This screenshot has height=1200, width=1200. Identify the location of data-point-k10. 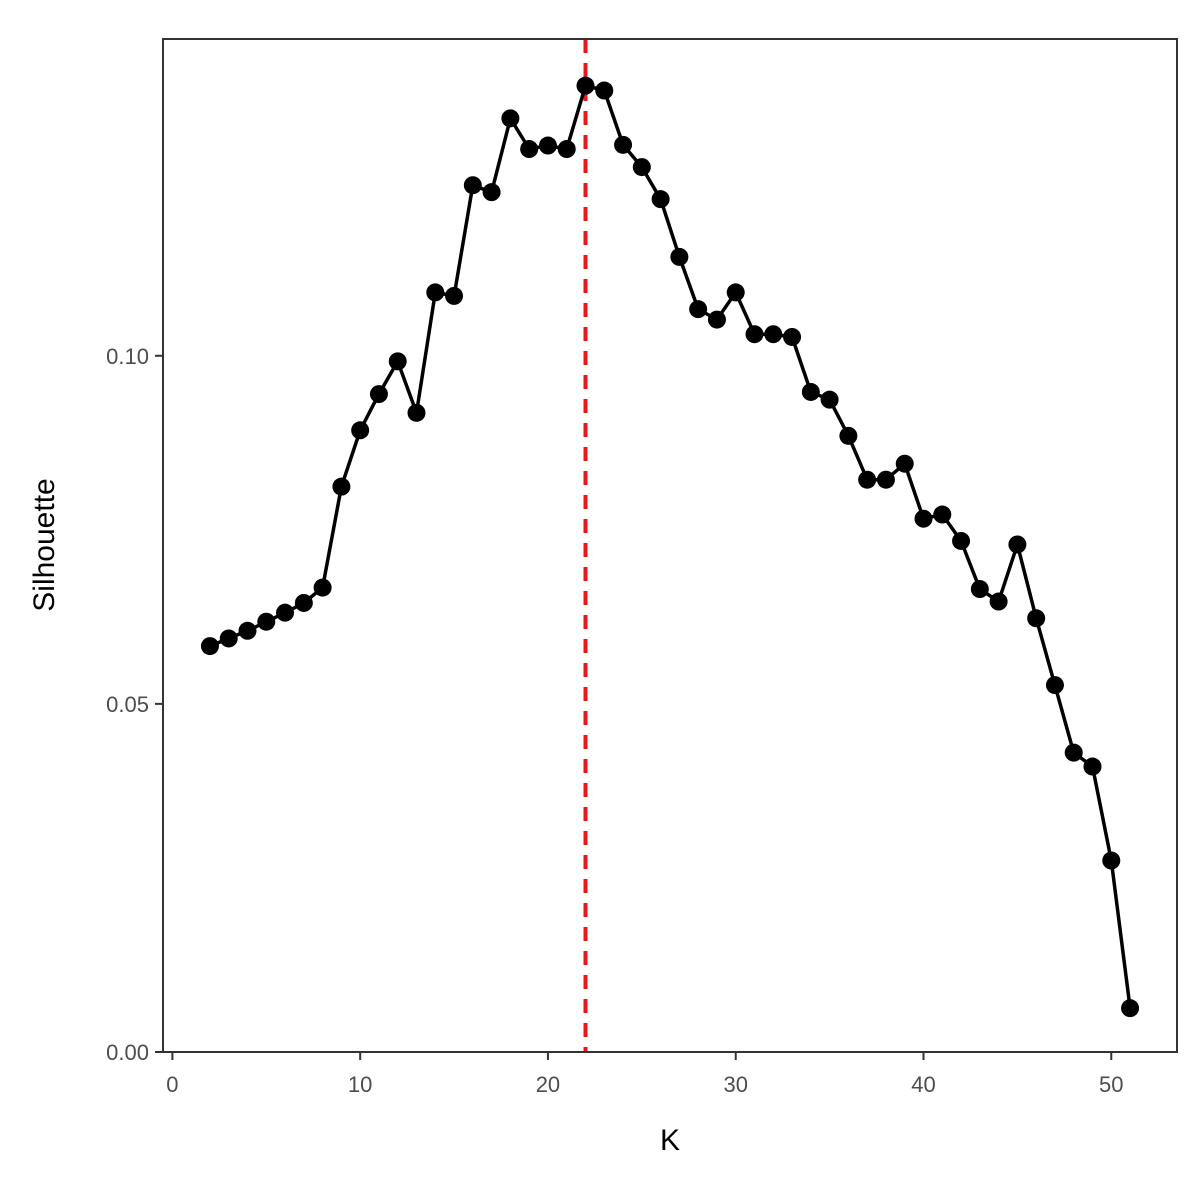
(360, 430).